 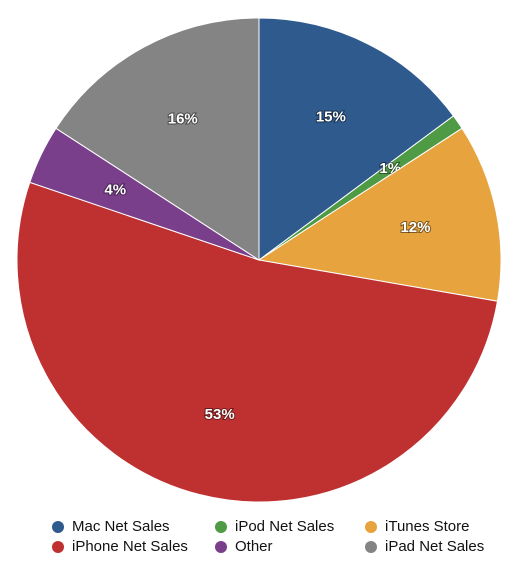 What do you see at coordinates (130, 546) in the screenshot?
I see `legend-label: iPhone Net Sales` at bounding box center [130, 546].